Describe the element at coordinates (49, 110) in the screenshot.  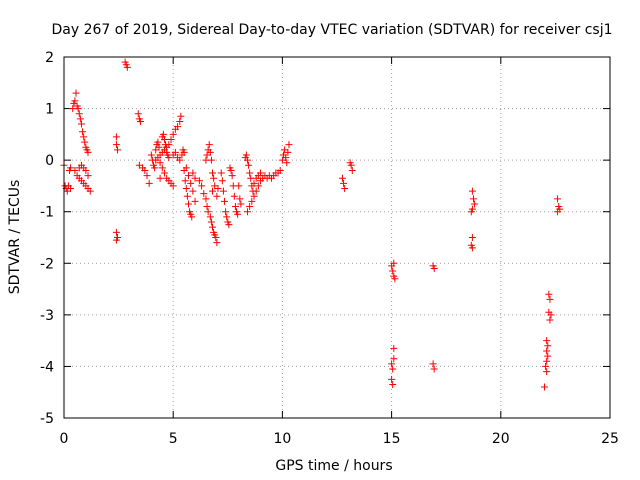
I see `y-tick-label: 1` at that location.